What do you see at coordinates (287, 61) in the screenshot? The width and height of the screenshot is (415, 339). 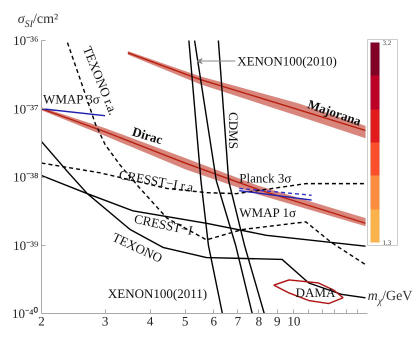 I see `annotation: XENON100(2010)` at bounding box center [287, 61].